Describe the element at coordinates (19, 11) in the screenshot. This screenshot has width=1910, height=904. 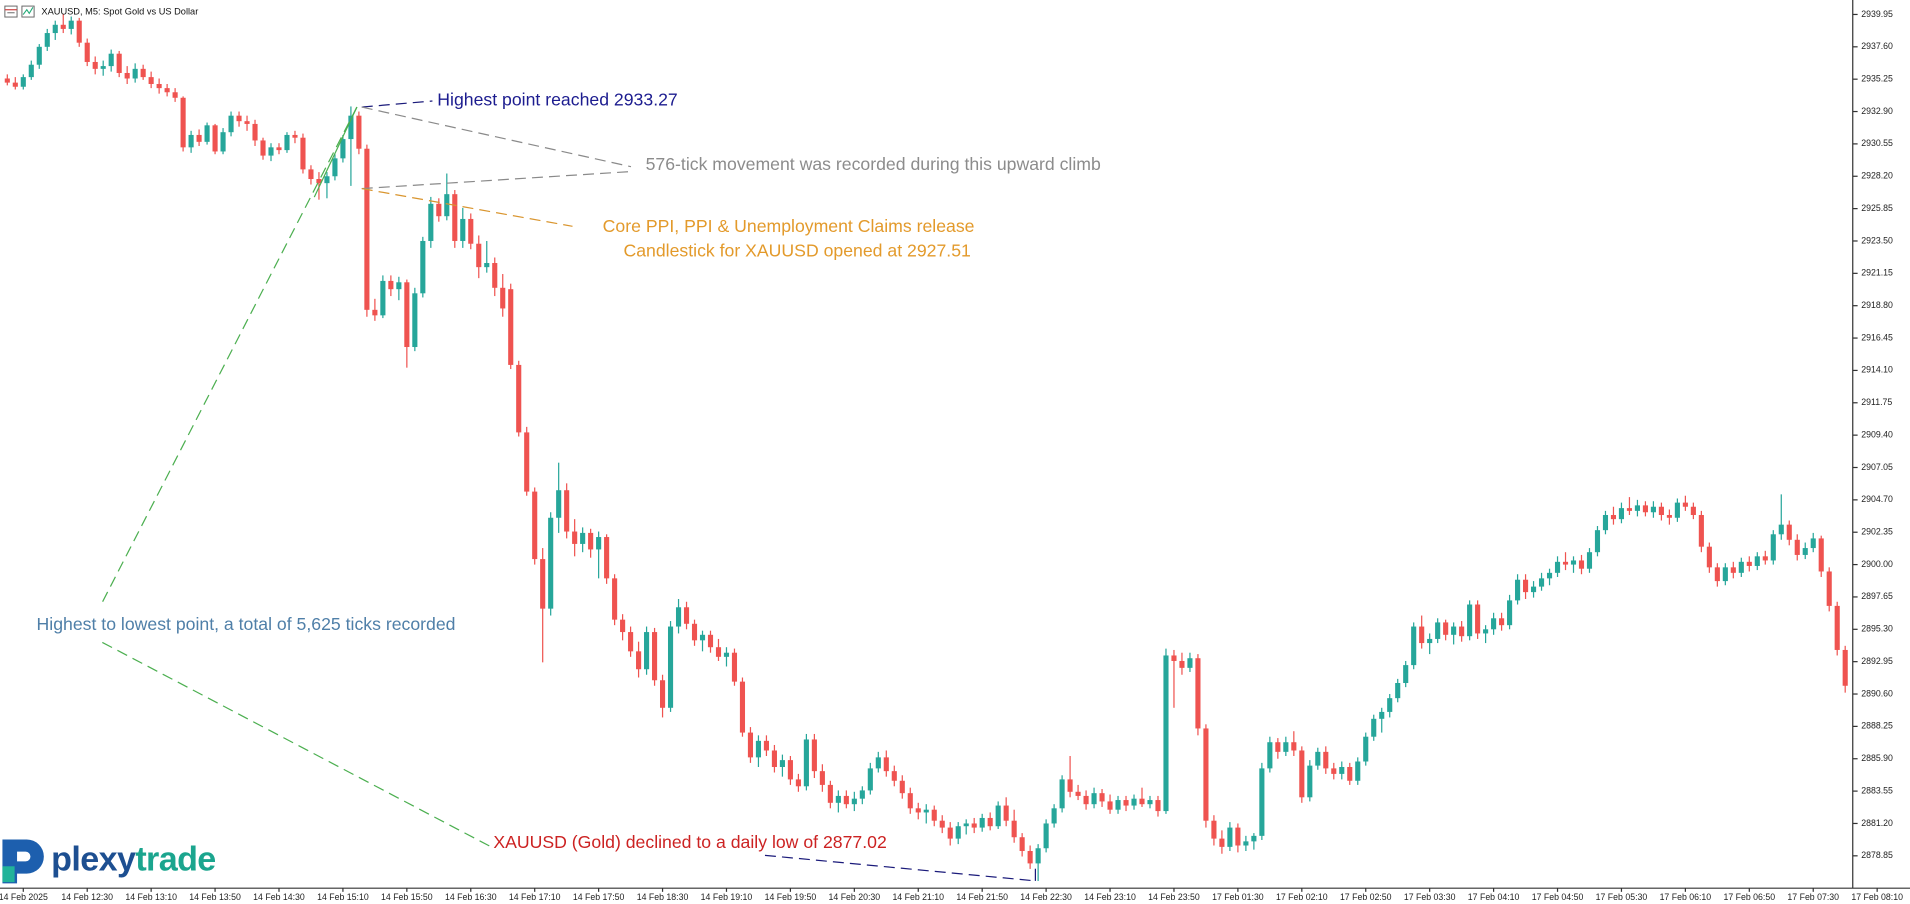
I see `window-icons` at that location.